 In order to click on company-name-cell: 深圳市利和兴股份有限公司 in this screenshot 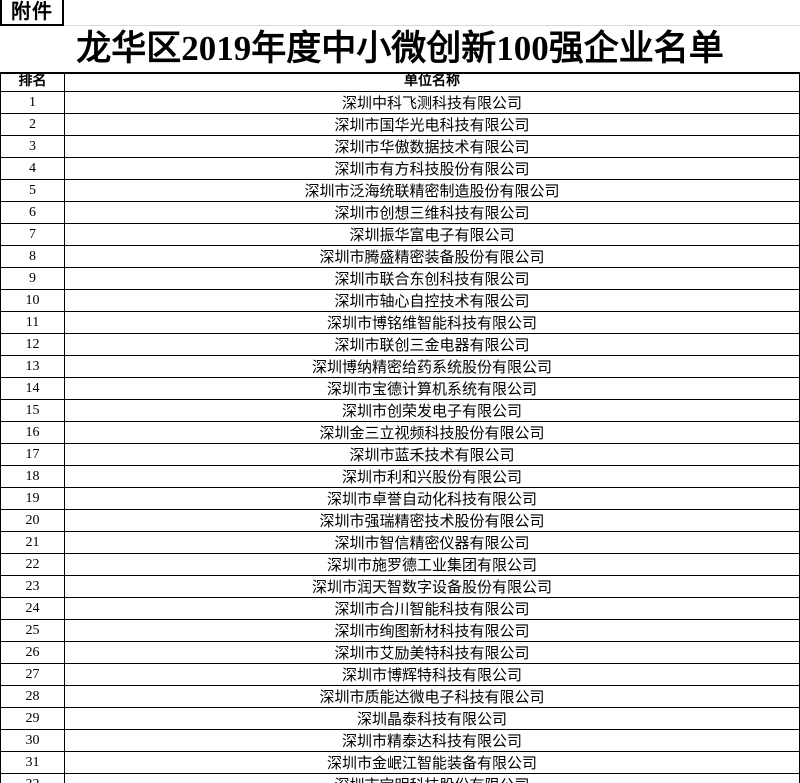, I will do `click(431, 478)`.